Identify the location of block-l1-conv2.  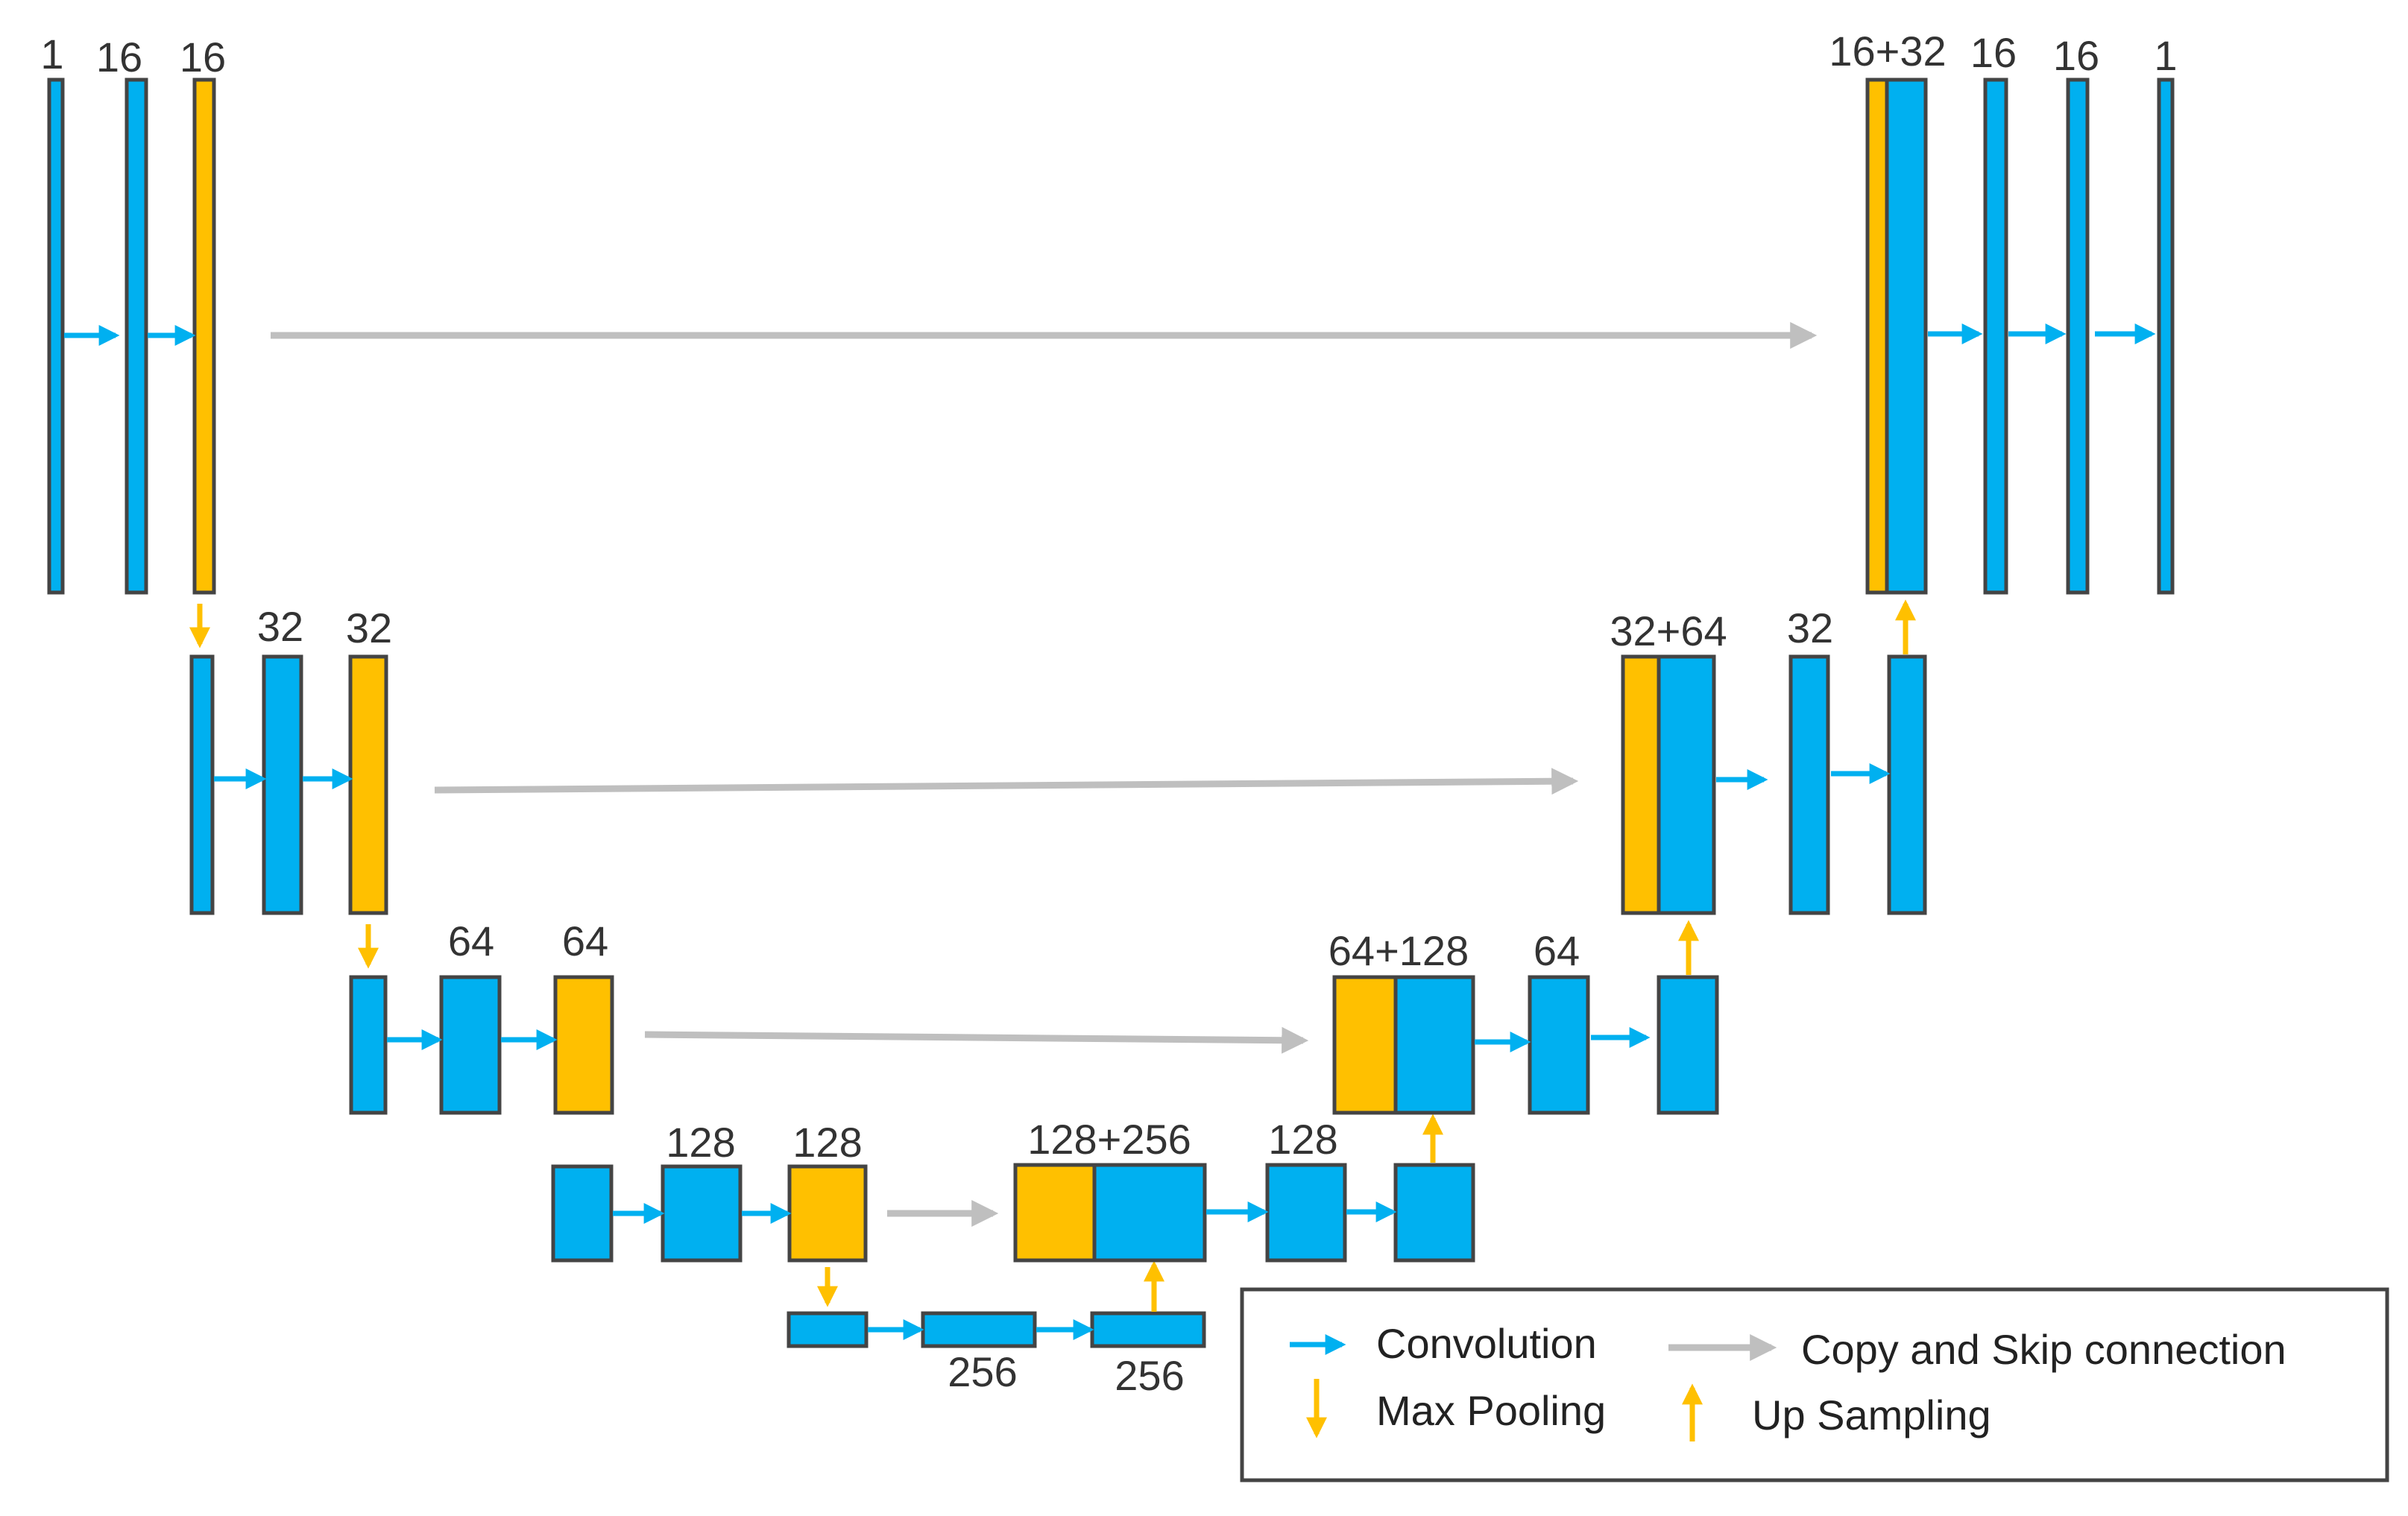
(204, 336).